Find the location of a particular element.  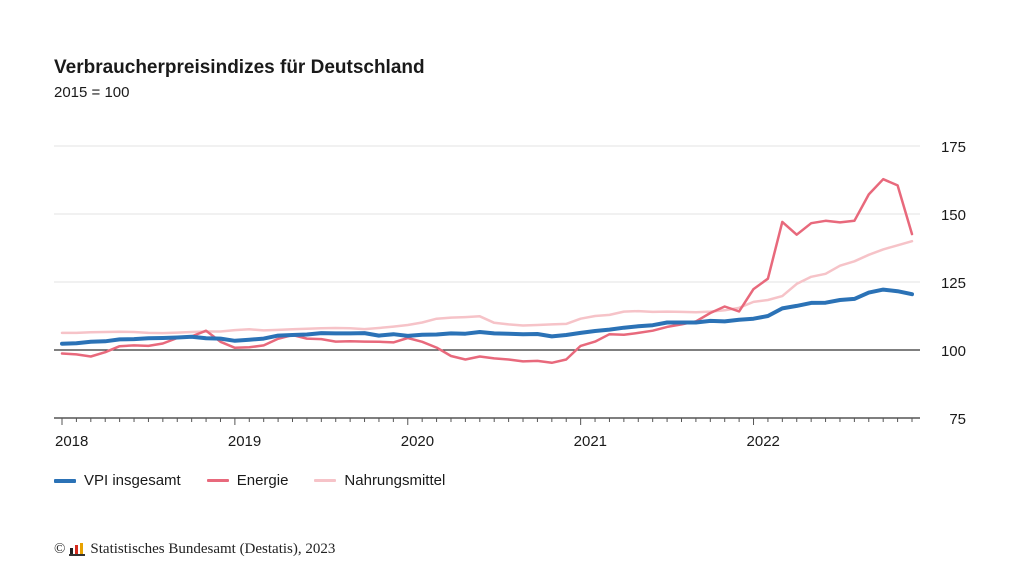

x-tick-label-2018: 2018 is located at coordinates (71, 441).